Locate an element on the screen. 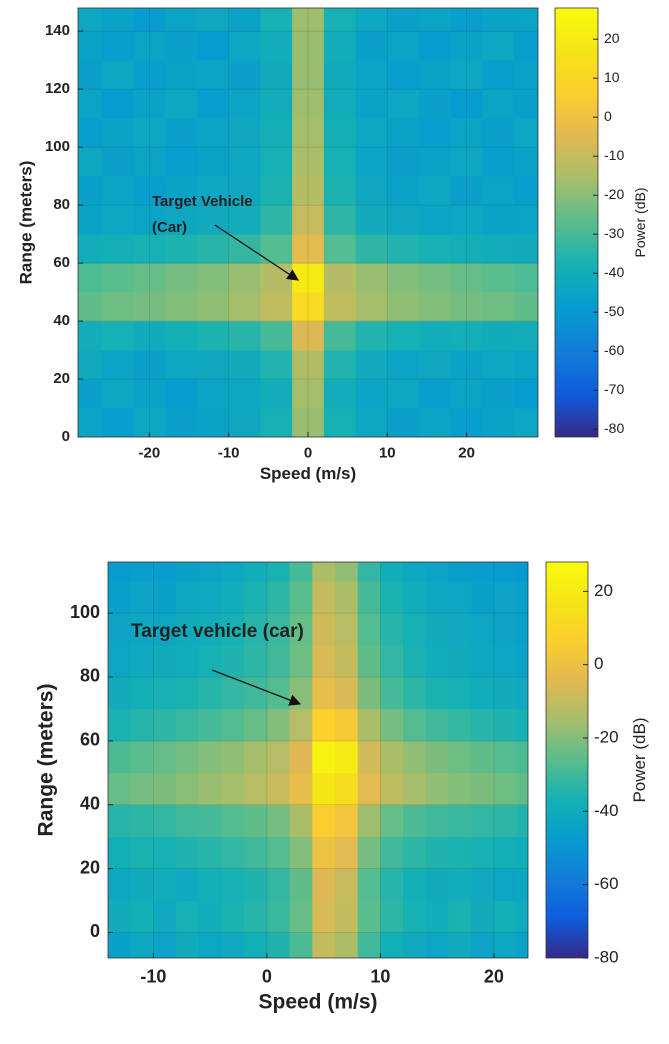  colorbar-tick-label: 0 is located at coordinates (608, 116).